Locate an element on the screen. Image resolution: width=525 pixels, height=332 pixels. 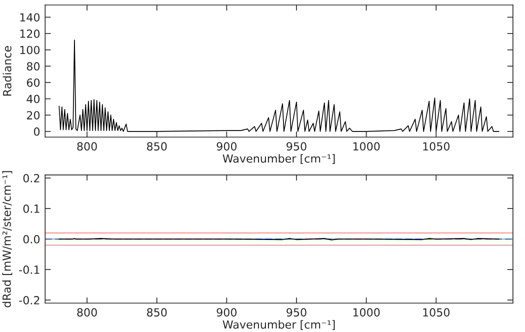
y-tick-label: 0 is located at coordinates (37, 131).